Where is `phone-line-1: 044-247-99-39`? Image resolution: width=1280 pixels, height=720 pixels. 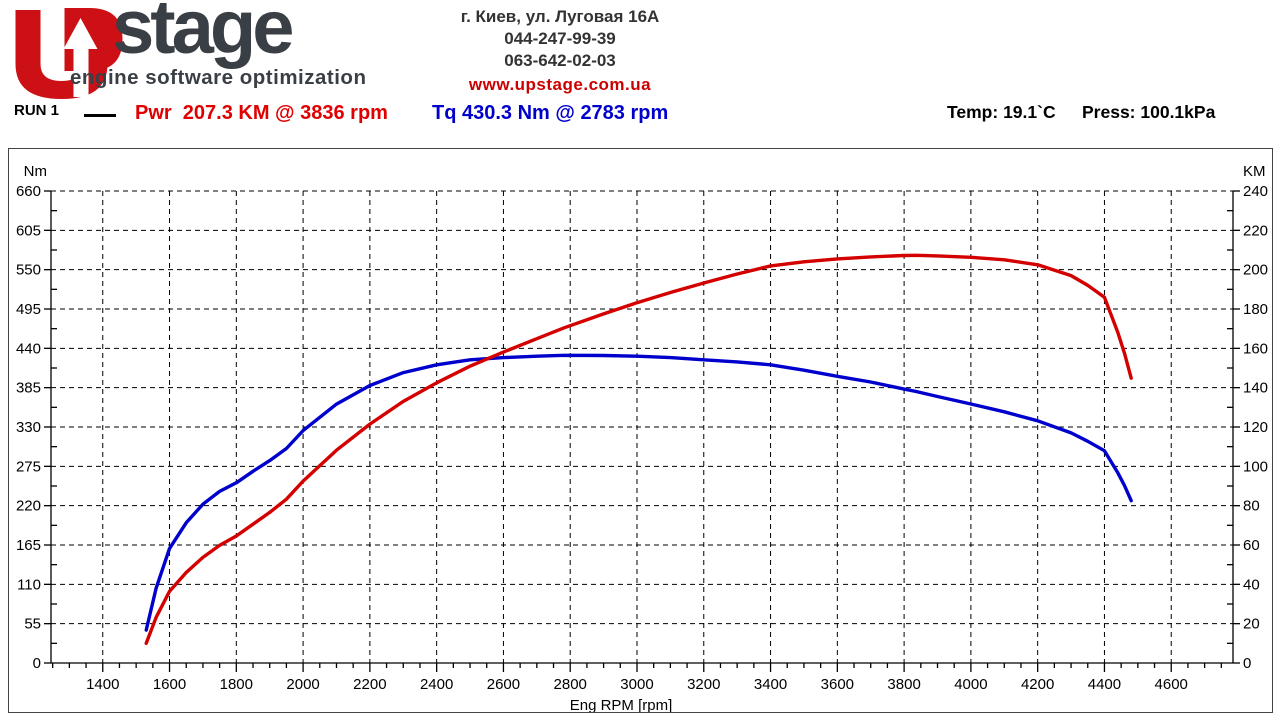 phone-line-1: 044-247-99-39 is located at coordinates (560, 38).